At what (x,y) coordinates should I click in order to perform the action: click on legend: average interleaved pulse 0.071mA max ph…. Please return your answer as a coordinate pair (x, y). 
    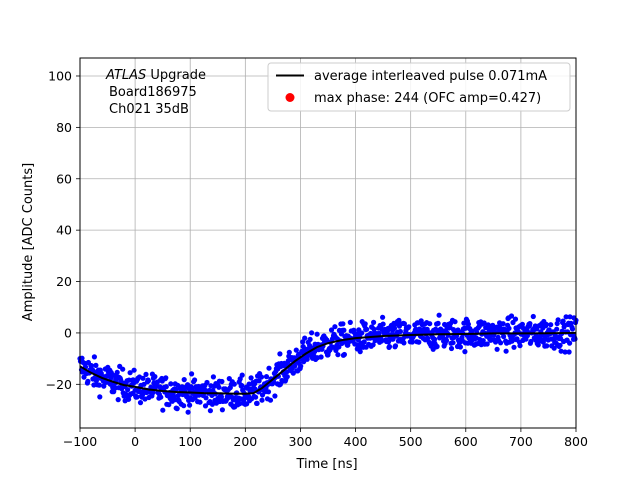
    Looking at the image, I should click on (419, 87).